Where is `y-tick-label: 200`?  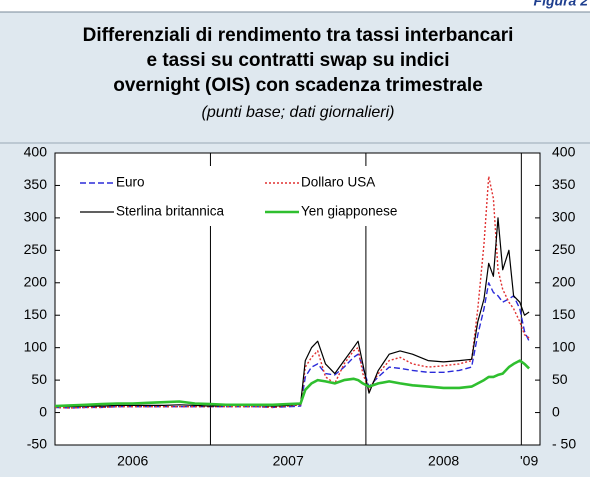
y-tick-label: 200 is located at coordinates (36, 281).